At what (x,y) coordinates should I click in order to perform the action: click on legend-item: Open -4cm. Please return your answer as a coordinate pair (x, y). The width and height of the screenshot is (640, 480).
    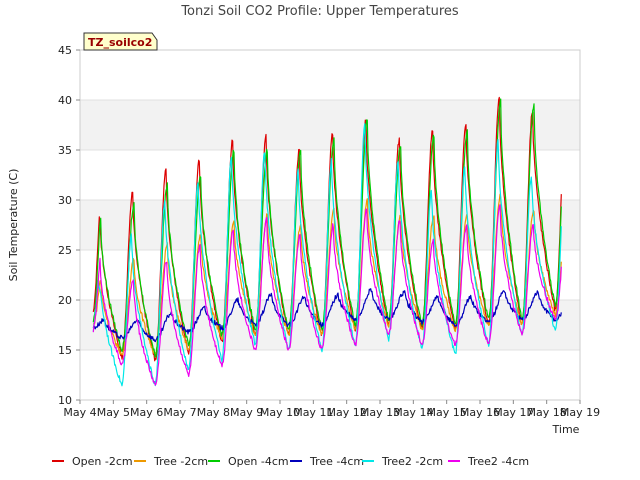
    Looking at the image, I should click on (248, 461).